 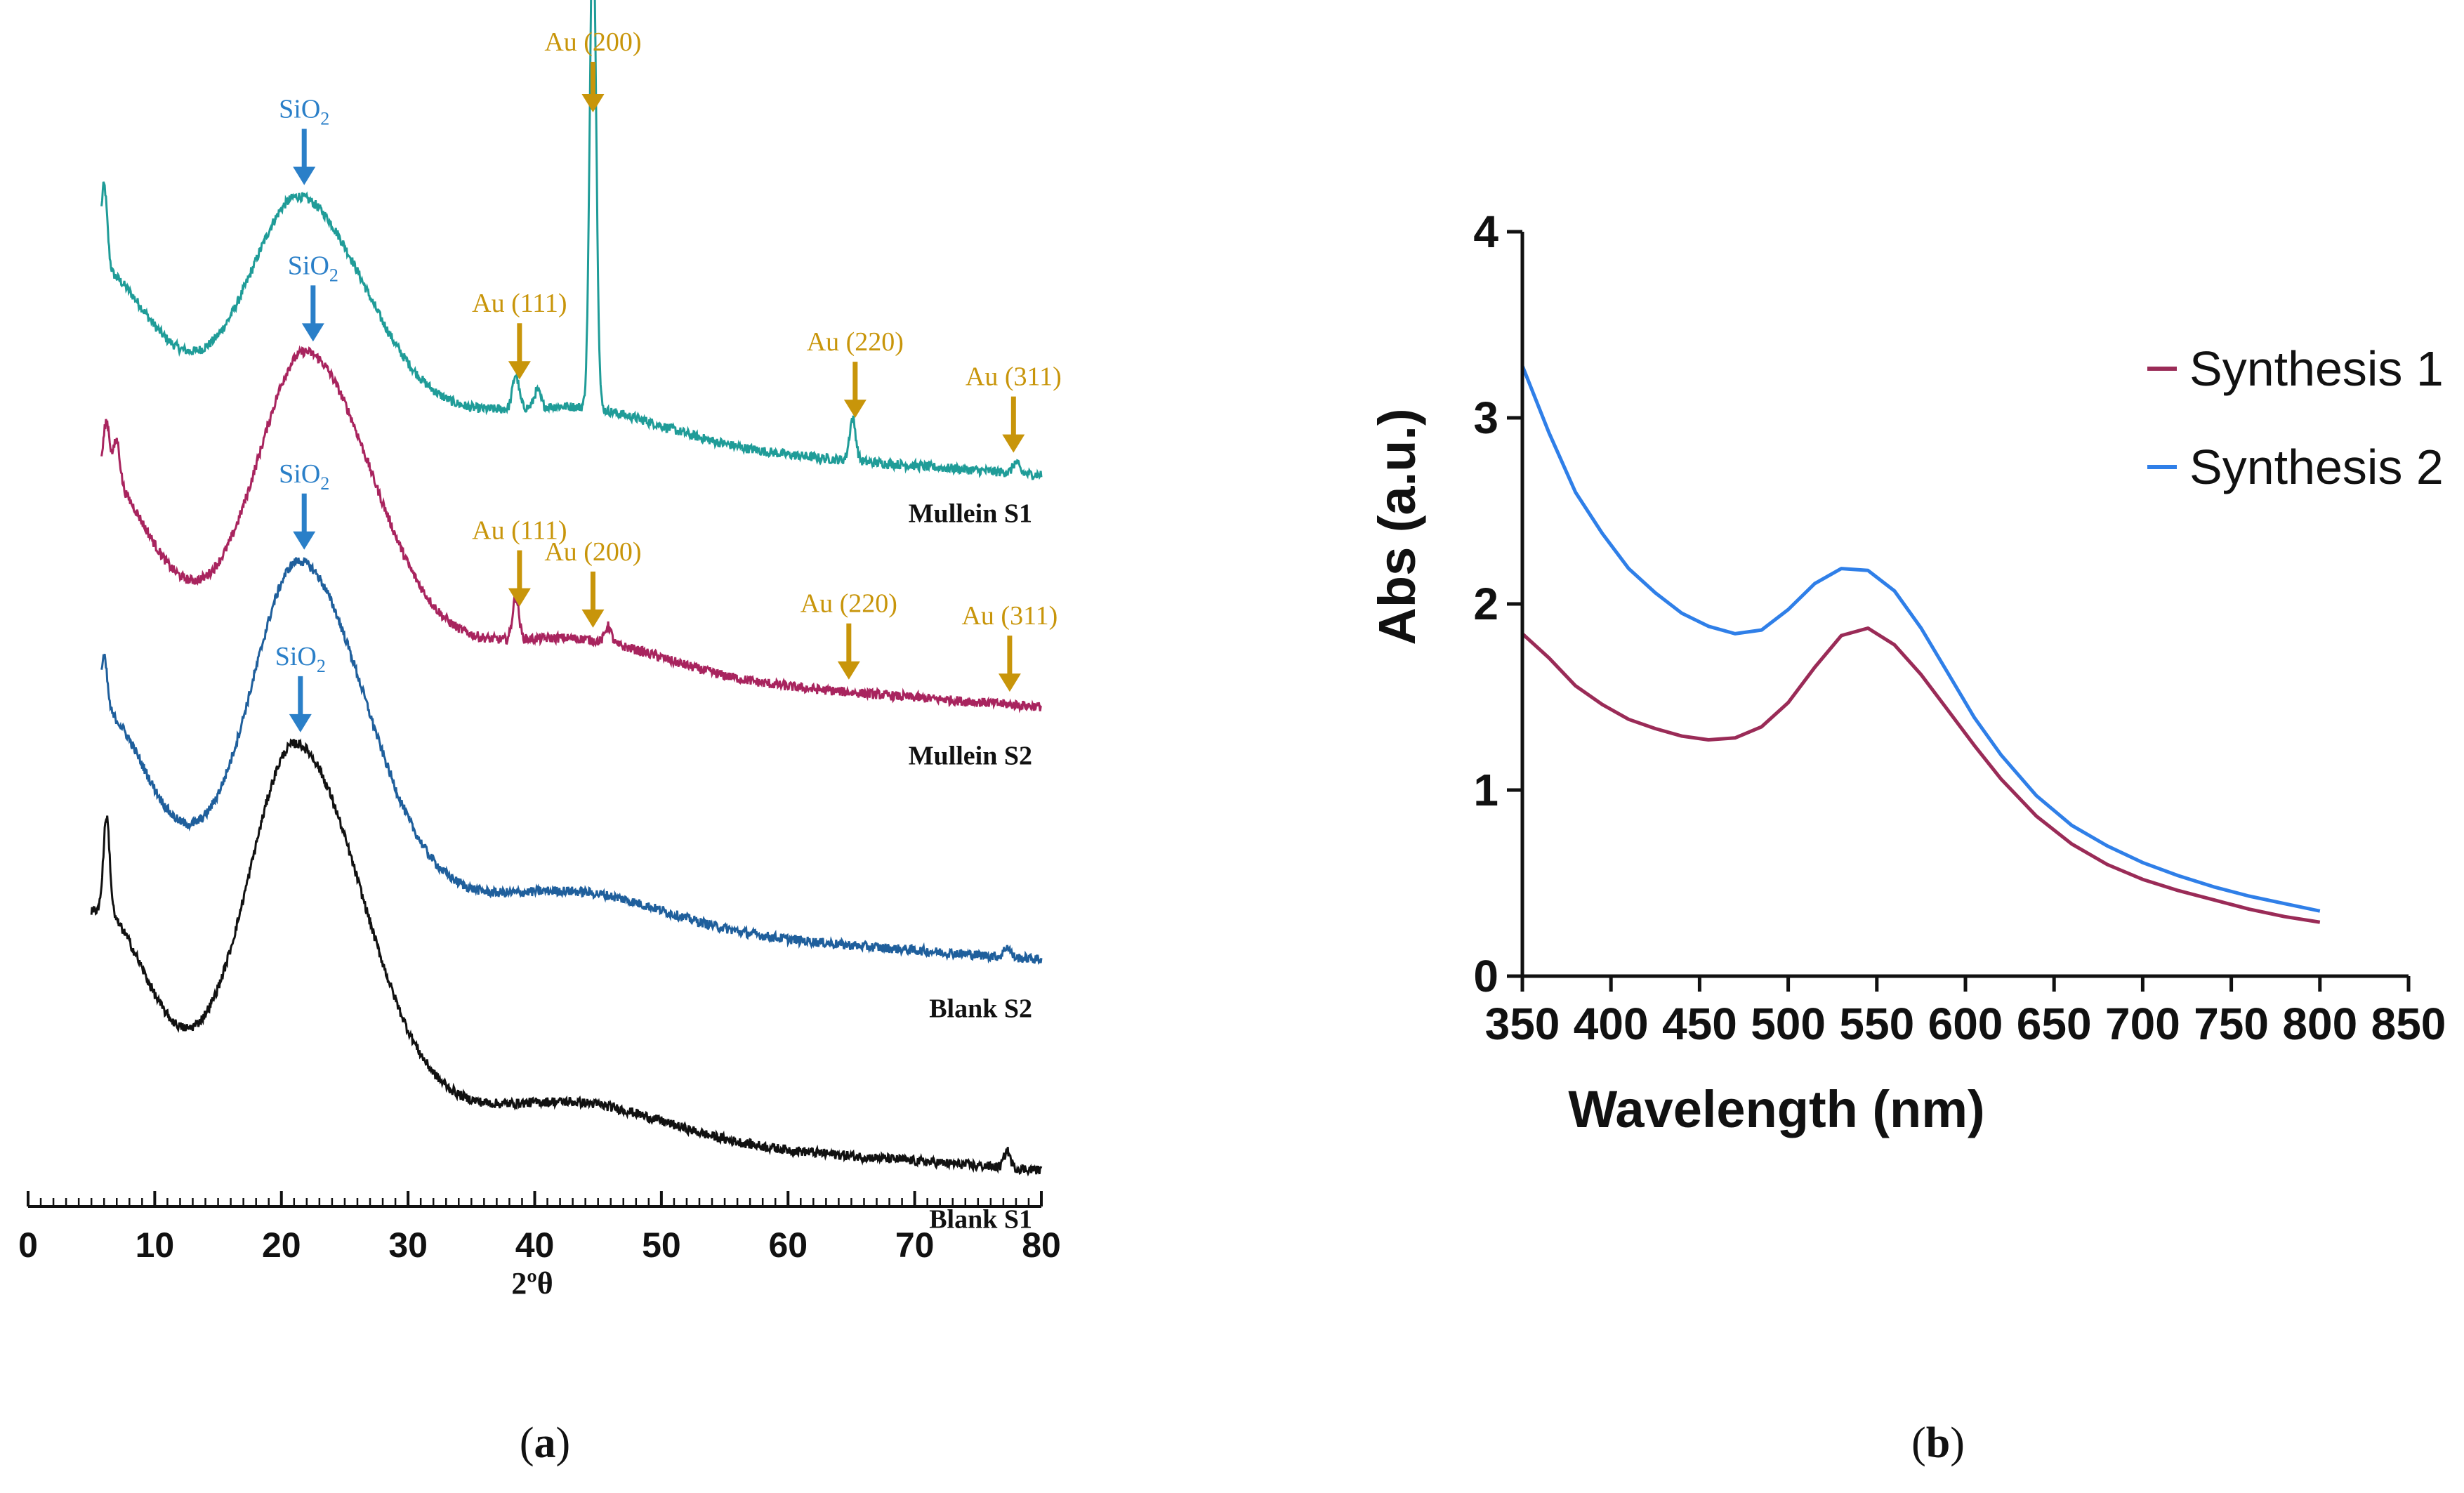 I want to click on panel-a-caption: (a), so click(x=545, y=1443).